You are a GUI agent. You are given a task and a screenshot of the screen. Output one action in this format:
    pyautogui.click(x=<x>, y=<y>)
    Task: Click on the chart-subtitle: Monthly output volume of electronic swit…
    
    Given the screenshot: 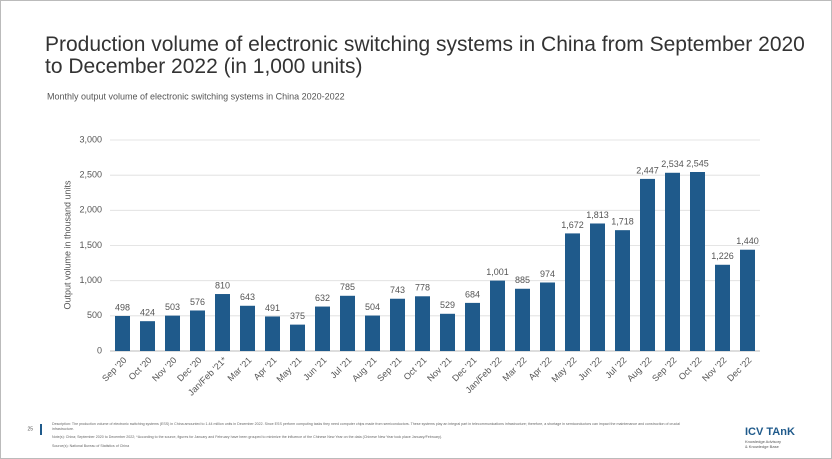 What is the action you would take?
    pyautogui.click(x=196, y=96)
    